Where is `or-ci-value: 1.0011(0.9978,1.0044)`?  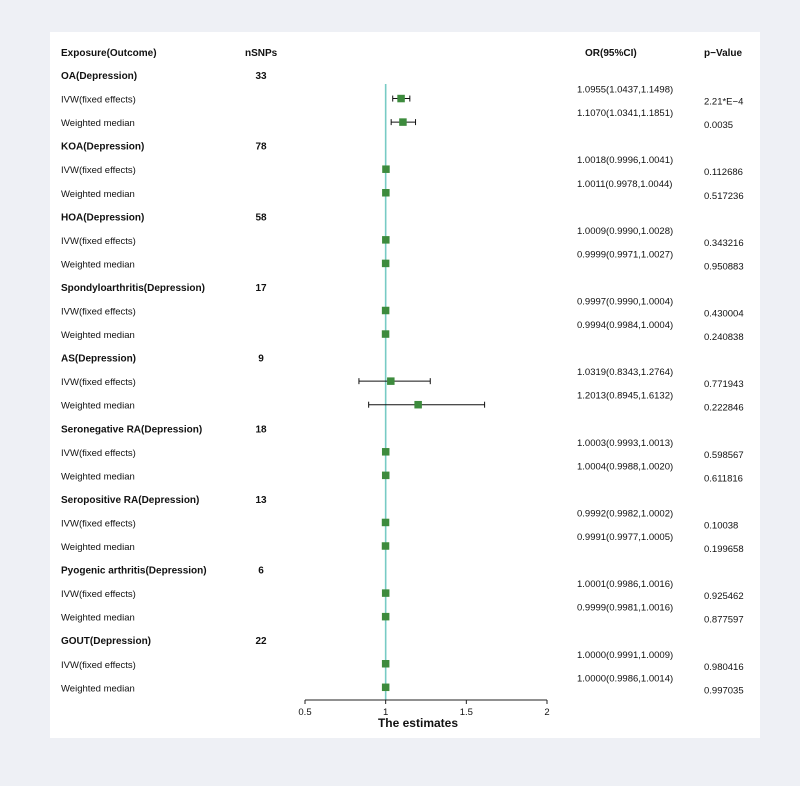 or-ci-value: 1.0011(0.9978,1.0044) is located at coordinates (624, 184).